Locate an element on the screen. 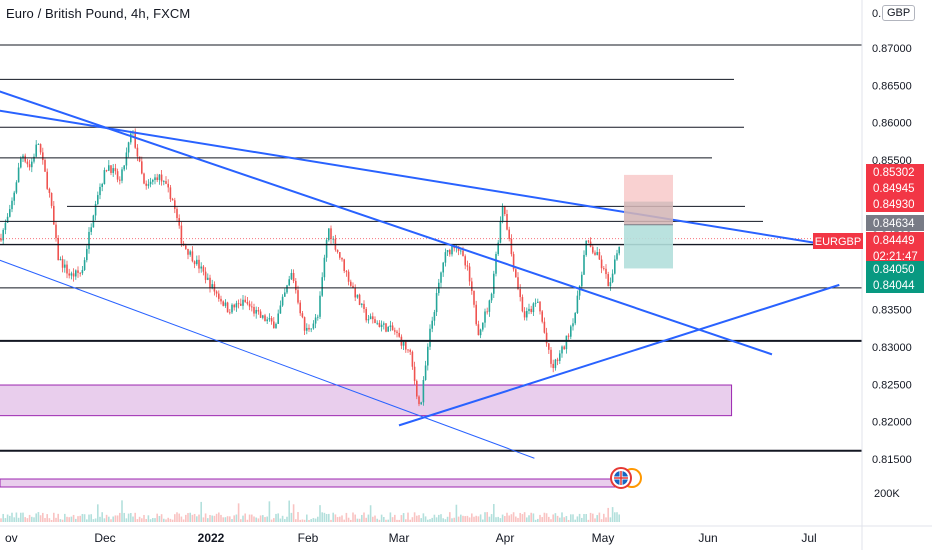 The height and width of the screenshot is (550, 932). currency-button: GBP is located at coordinates (899, 13).